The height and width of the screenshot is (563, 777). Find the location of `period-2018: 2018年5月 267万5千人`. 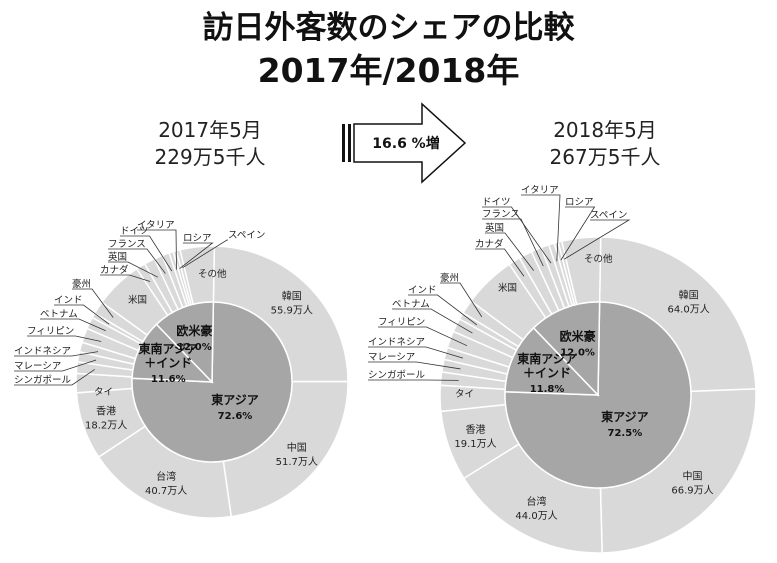

period-2018: 2018年5月 267万5千人 is located at coordinates (605, 144).